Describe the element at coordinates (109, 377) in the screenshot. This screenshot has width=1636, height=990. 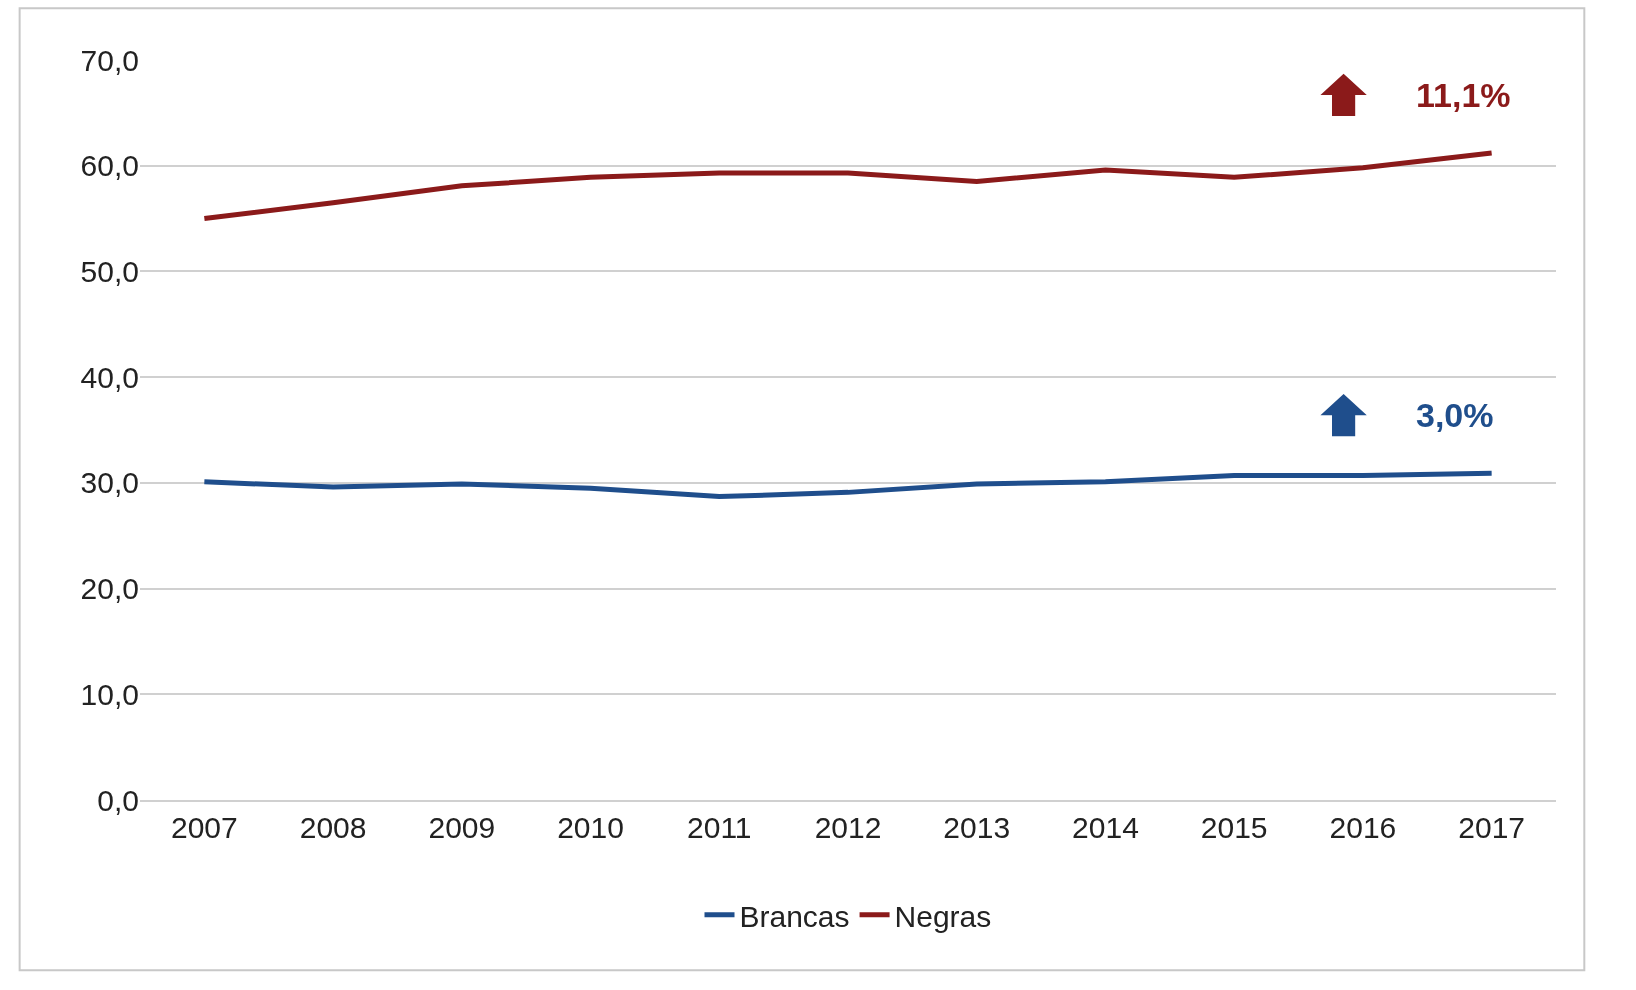
I see `y-tick-label: 40,0` at that location.